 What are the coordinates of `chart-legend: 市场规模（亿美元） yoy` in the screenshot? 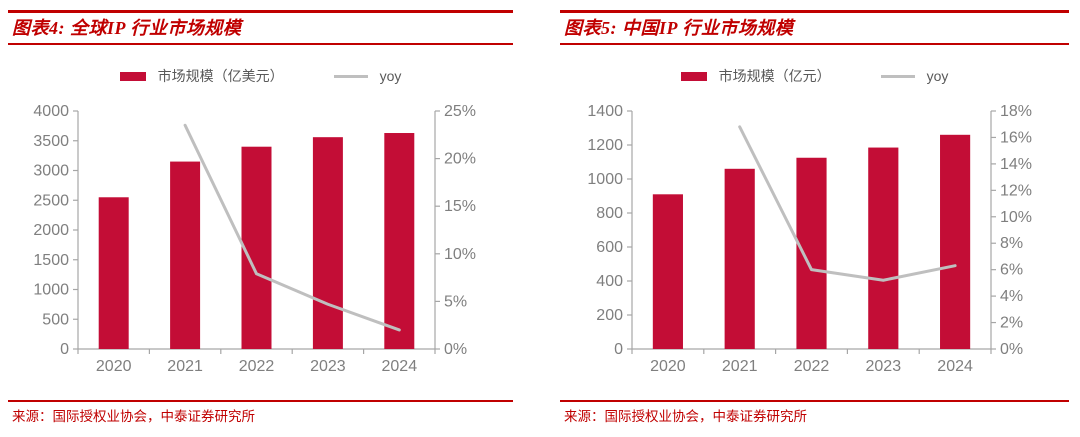 It's located at (260, 76).